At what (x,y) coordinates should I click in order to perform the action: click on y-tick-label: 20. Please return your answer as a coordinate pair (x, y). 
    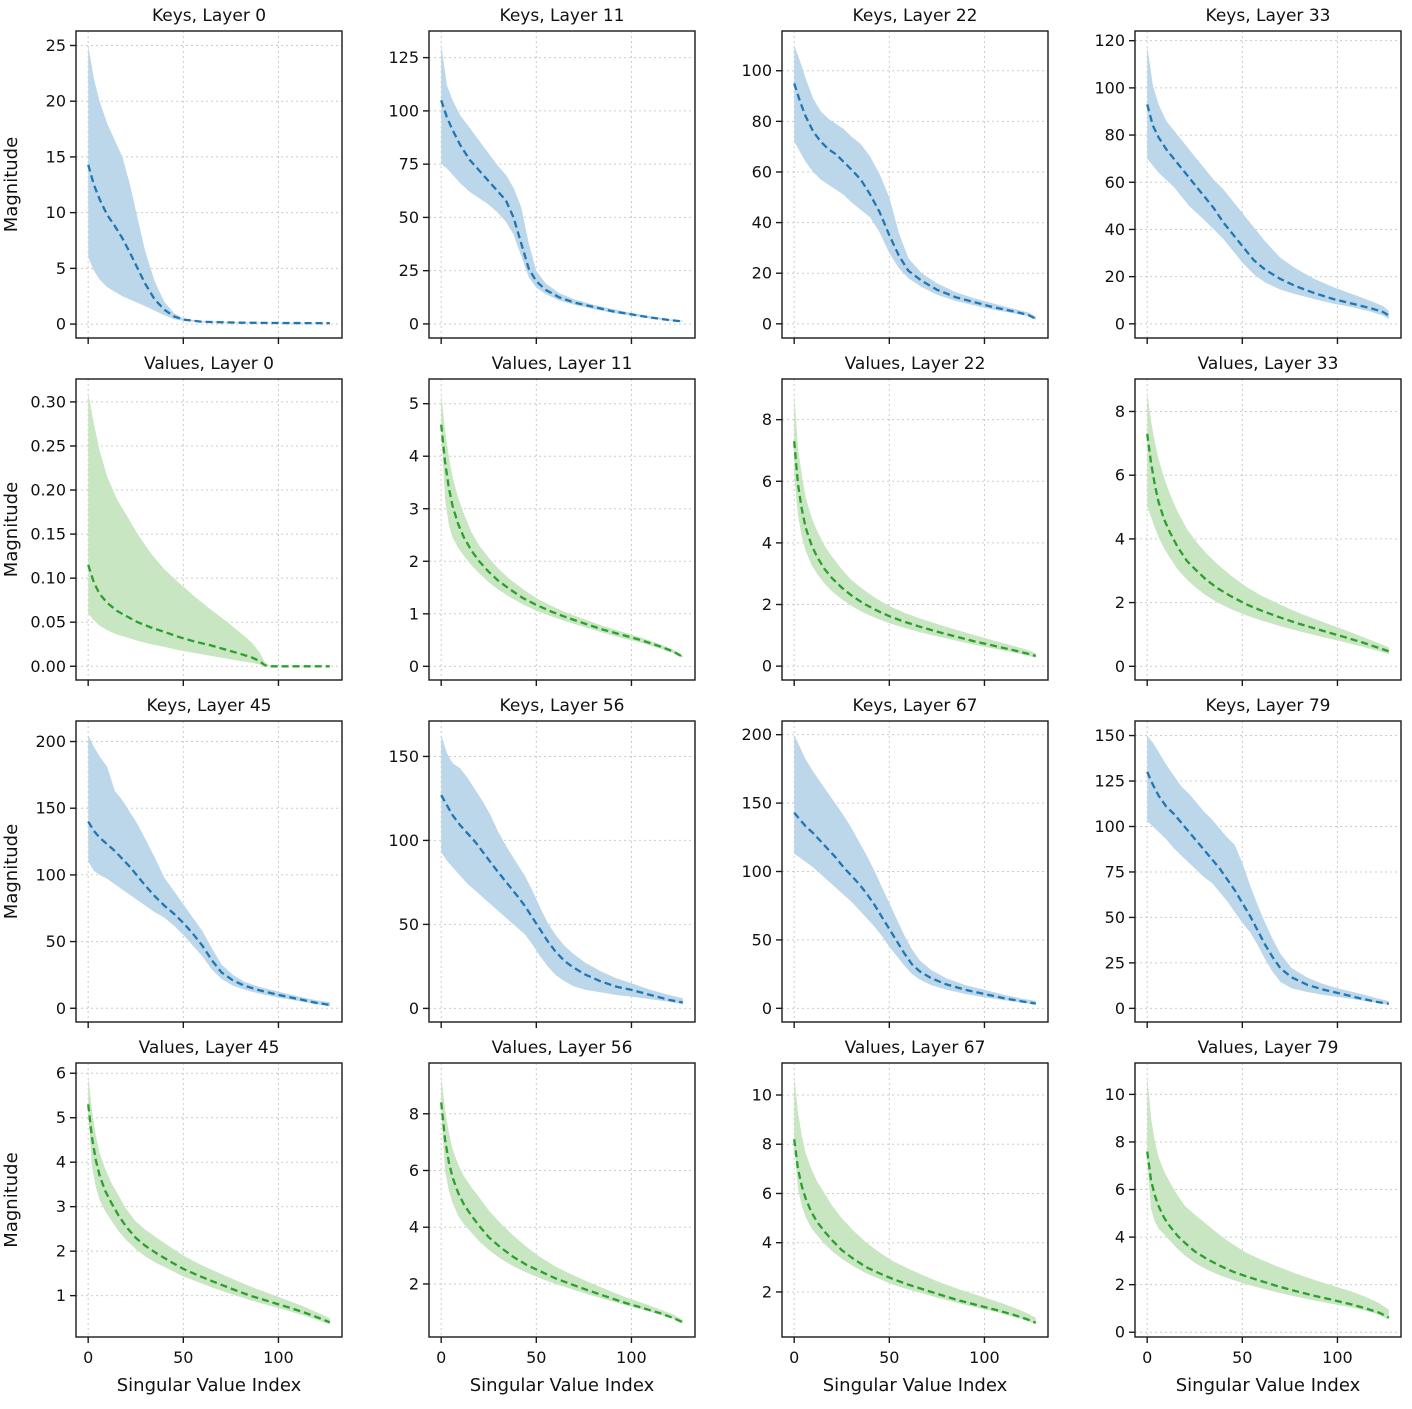
    Looking at the image, I should click on (762, 273).